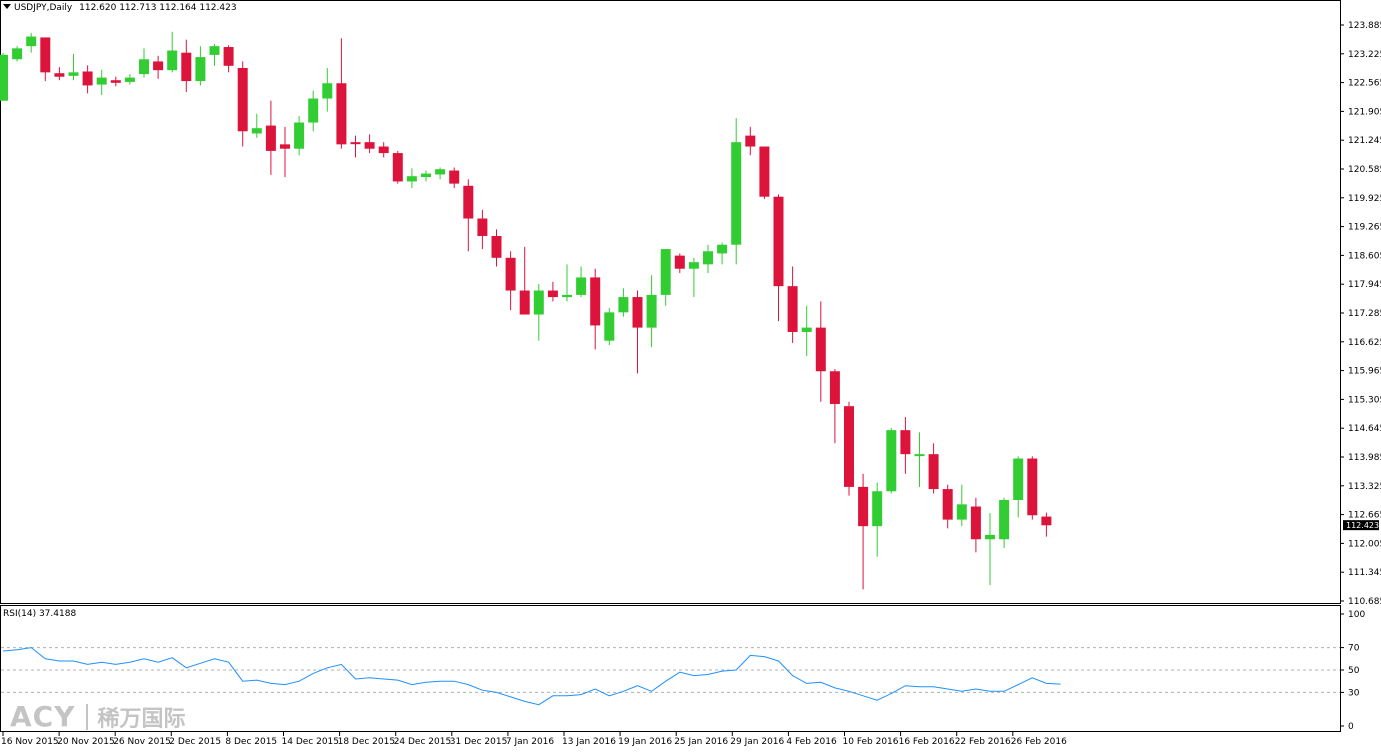 The width and height of the screenshot is (1381, 754). Describe the element at coordinates (645, 742) in the screenshot. I see `time-tick-label: 19 Jan 2016` at that location.